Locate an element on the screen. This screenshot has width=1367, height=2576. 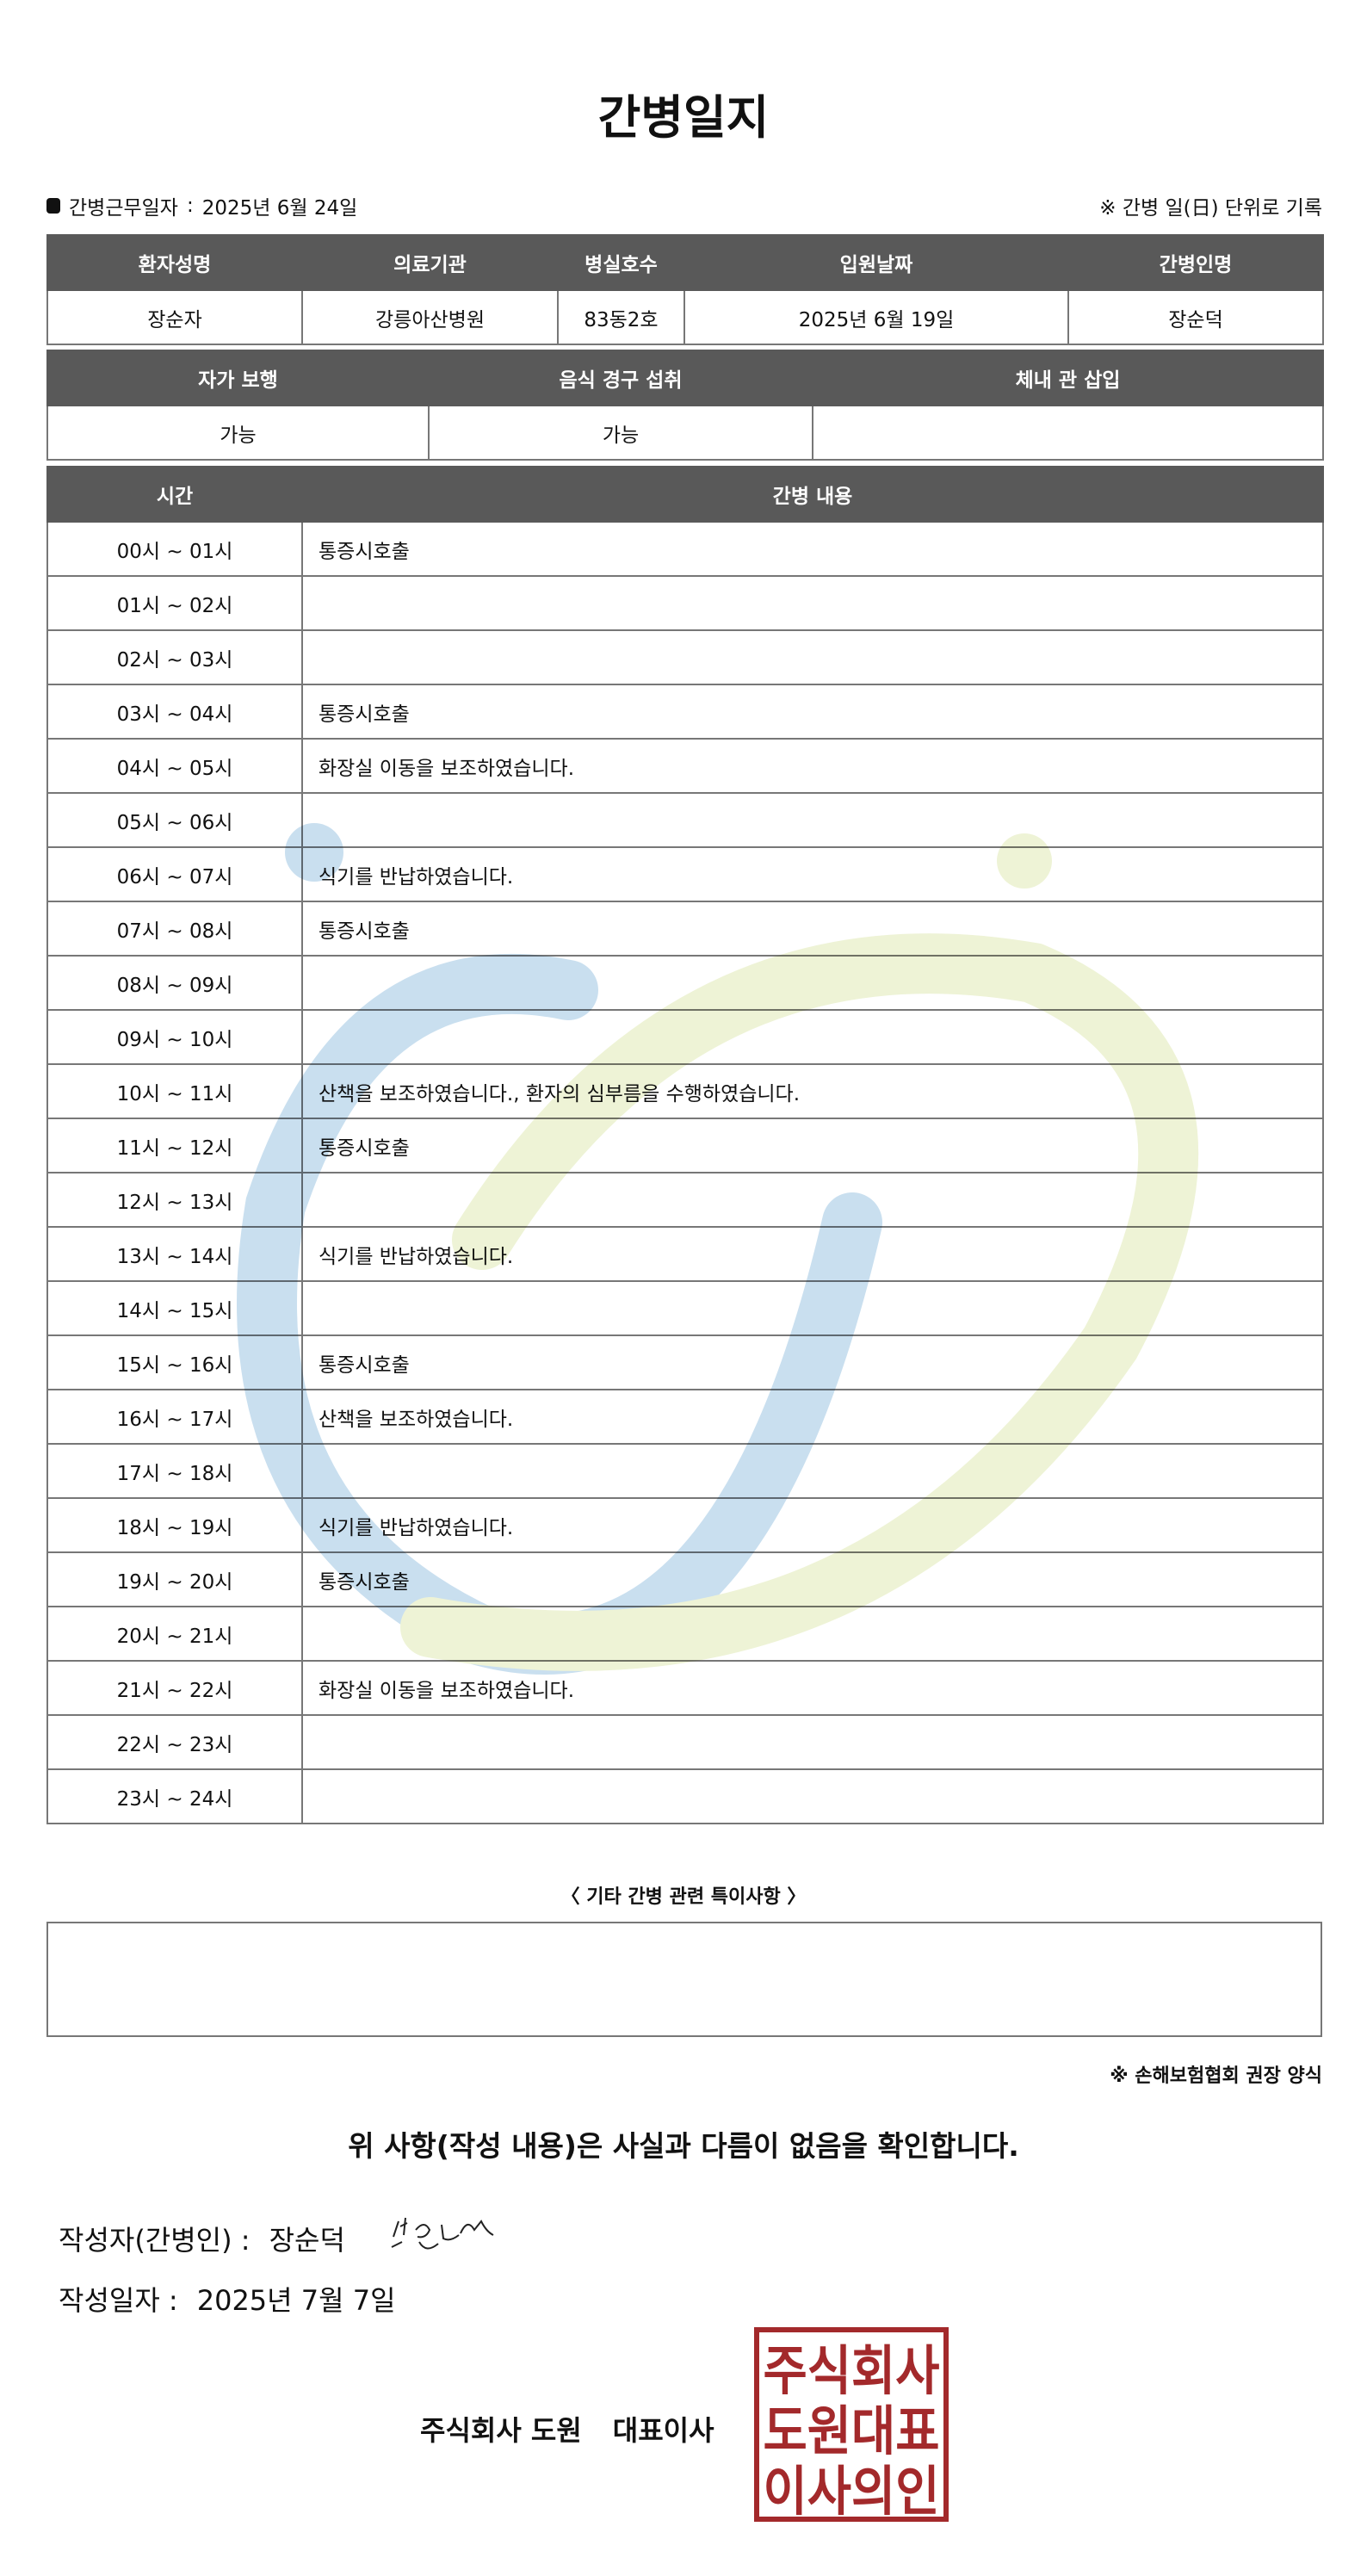
log-row: 18시 ~ 19시 식기를 반납하였습니다. is located at coordinates (685, 1525).